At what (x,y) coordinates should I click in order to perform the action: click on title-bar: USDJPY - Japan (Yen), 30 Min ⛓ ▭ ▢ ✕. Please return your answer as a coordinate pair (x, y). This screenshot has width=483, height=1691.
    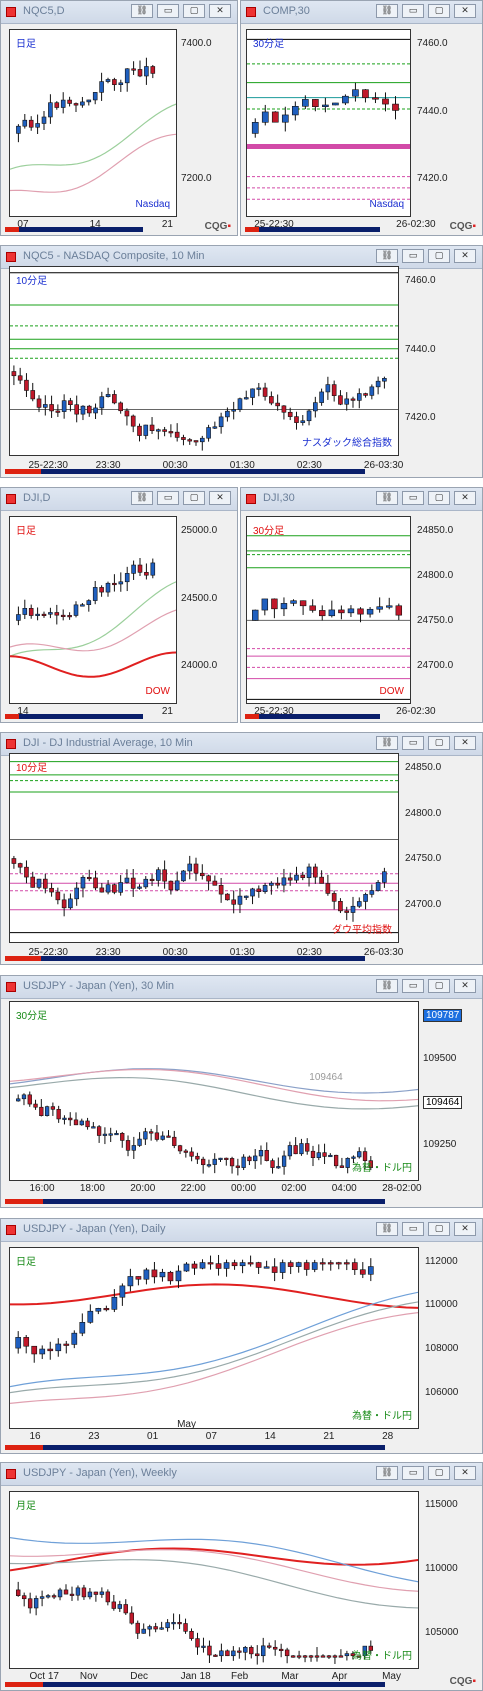
    Looking at the image, I should click on (241, 987).